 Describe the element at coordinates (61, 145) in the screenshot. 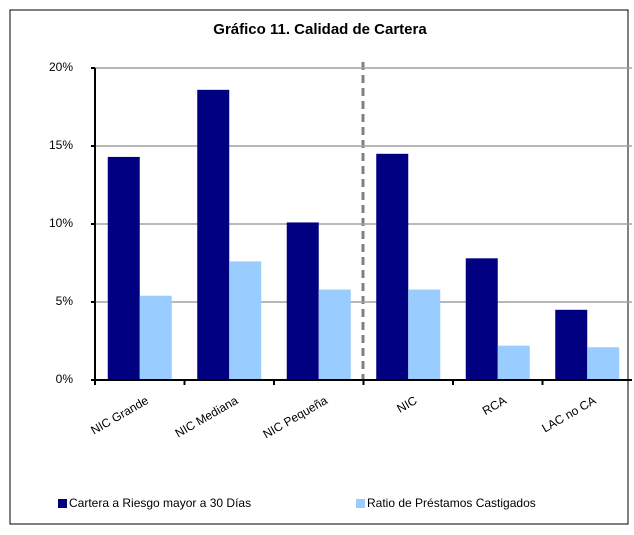

I see `y-tick-label: 15%` at that location.